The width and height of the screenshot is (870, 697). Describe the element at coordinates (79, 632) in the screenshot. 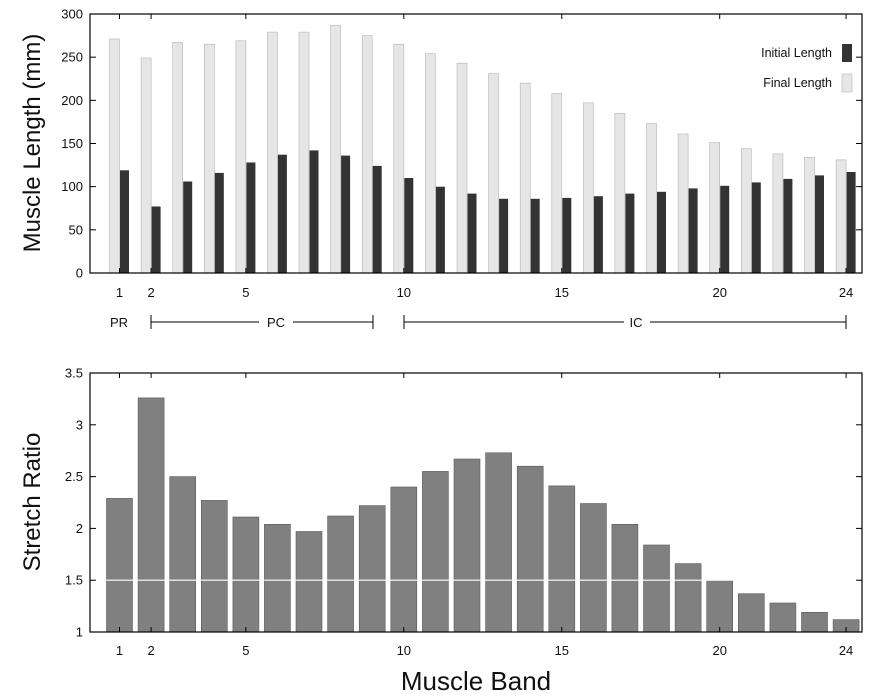

I see `y-tick-label: 1` at that location.